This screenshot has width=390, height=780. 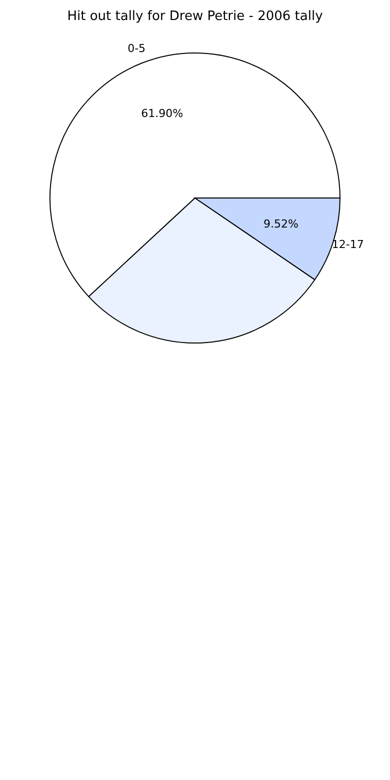 What do you see at coordinates (137, 49) in the screenshot?
I see `slice-label: 0-5` at bounding box center [137, 49].